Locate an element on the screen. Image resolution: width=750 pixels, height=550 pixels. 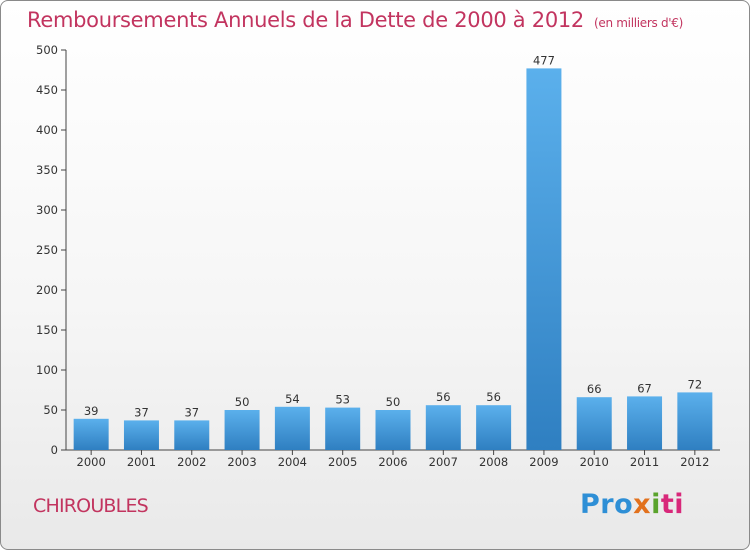
unit-label: (en milliers d'€) is located at coordinates (639, 23).